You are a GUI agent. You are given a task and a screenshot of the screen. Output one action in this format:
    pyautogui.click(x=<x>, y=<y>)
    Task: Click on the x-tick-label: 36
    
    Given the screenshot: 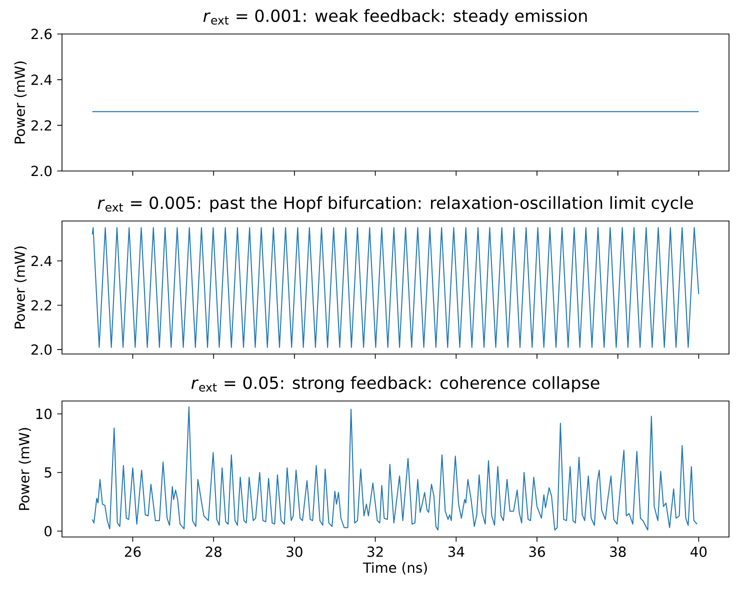 What is the action you would take?
    pyautogui.click(x=537, y=551)
    